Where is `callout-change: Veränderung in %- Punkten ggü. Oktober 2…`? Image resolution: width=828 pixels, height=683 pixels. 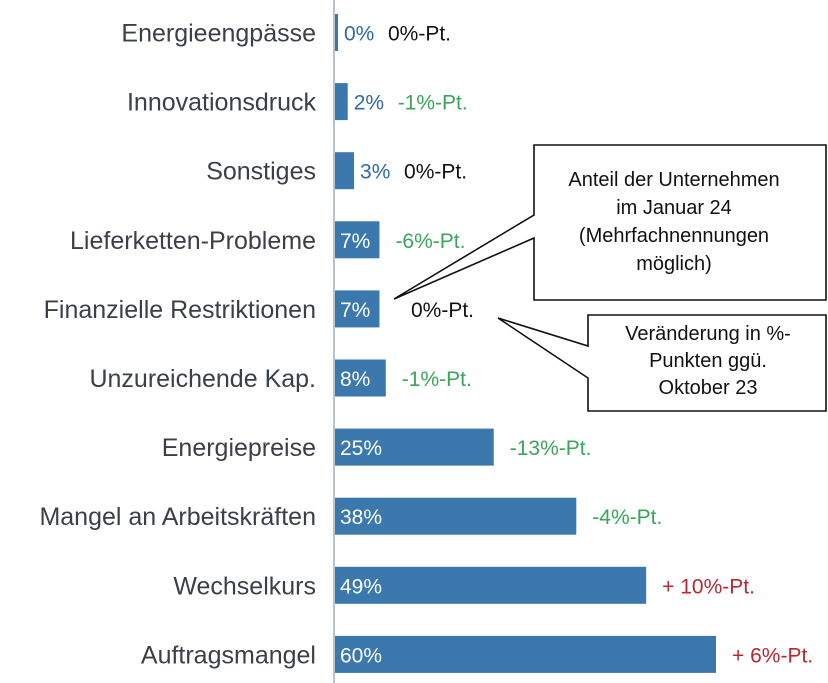 callout-change: Veränderung in %- Punkten ggü. Oktober 2… is located at coordinates (662, 363).